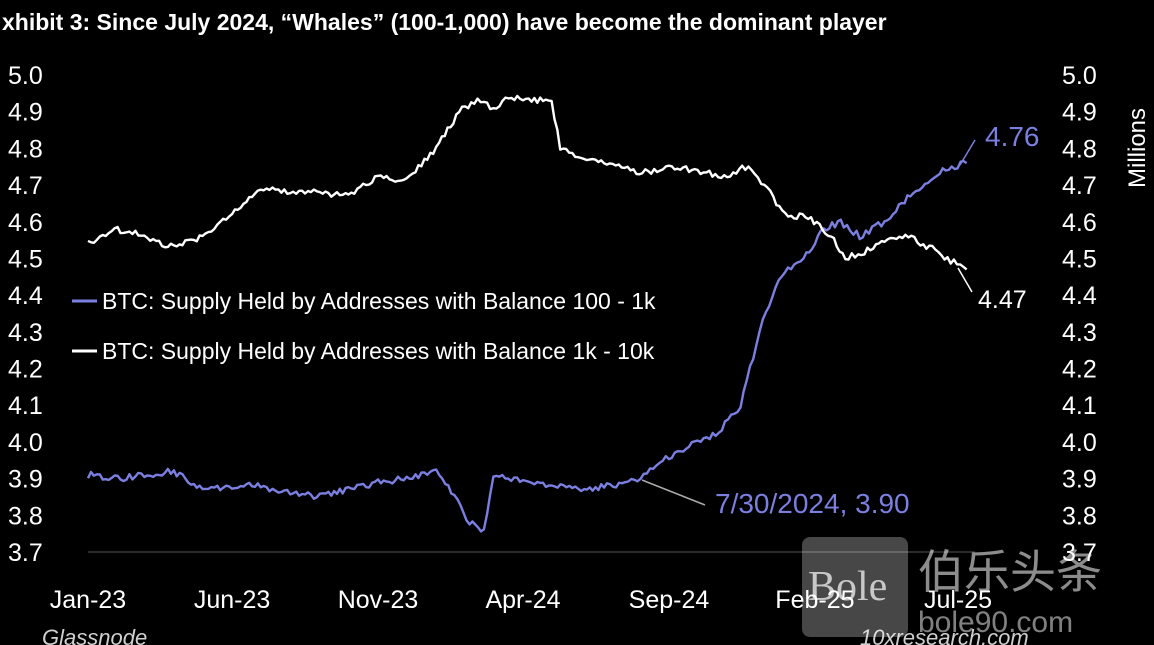 Image resolution: width=1154 pixels, height=645 pixels. I want to click on x-tick-Jan-23: Jan-23, so click(88, 600).